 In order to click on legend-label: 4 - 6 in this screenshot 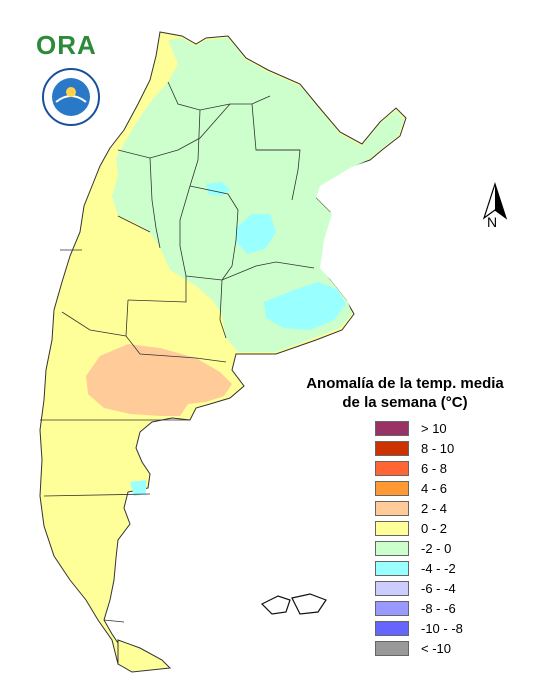, I will do `click(434, 488)`.